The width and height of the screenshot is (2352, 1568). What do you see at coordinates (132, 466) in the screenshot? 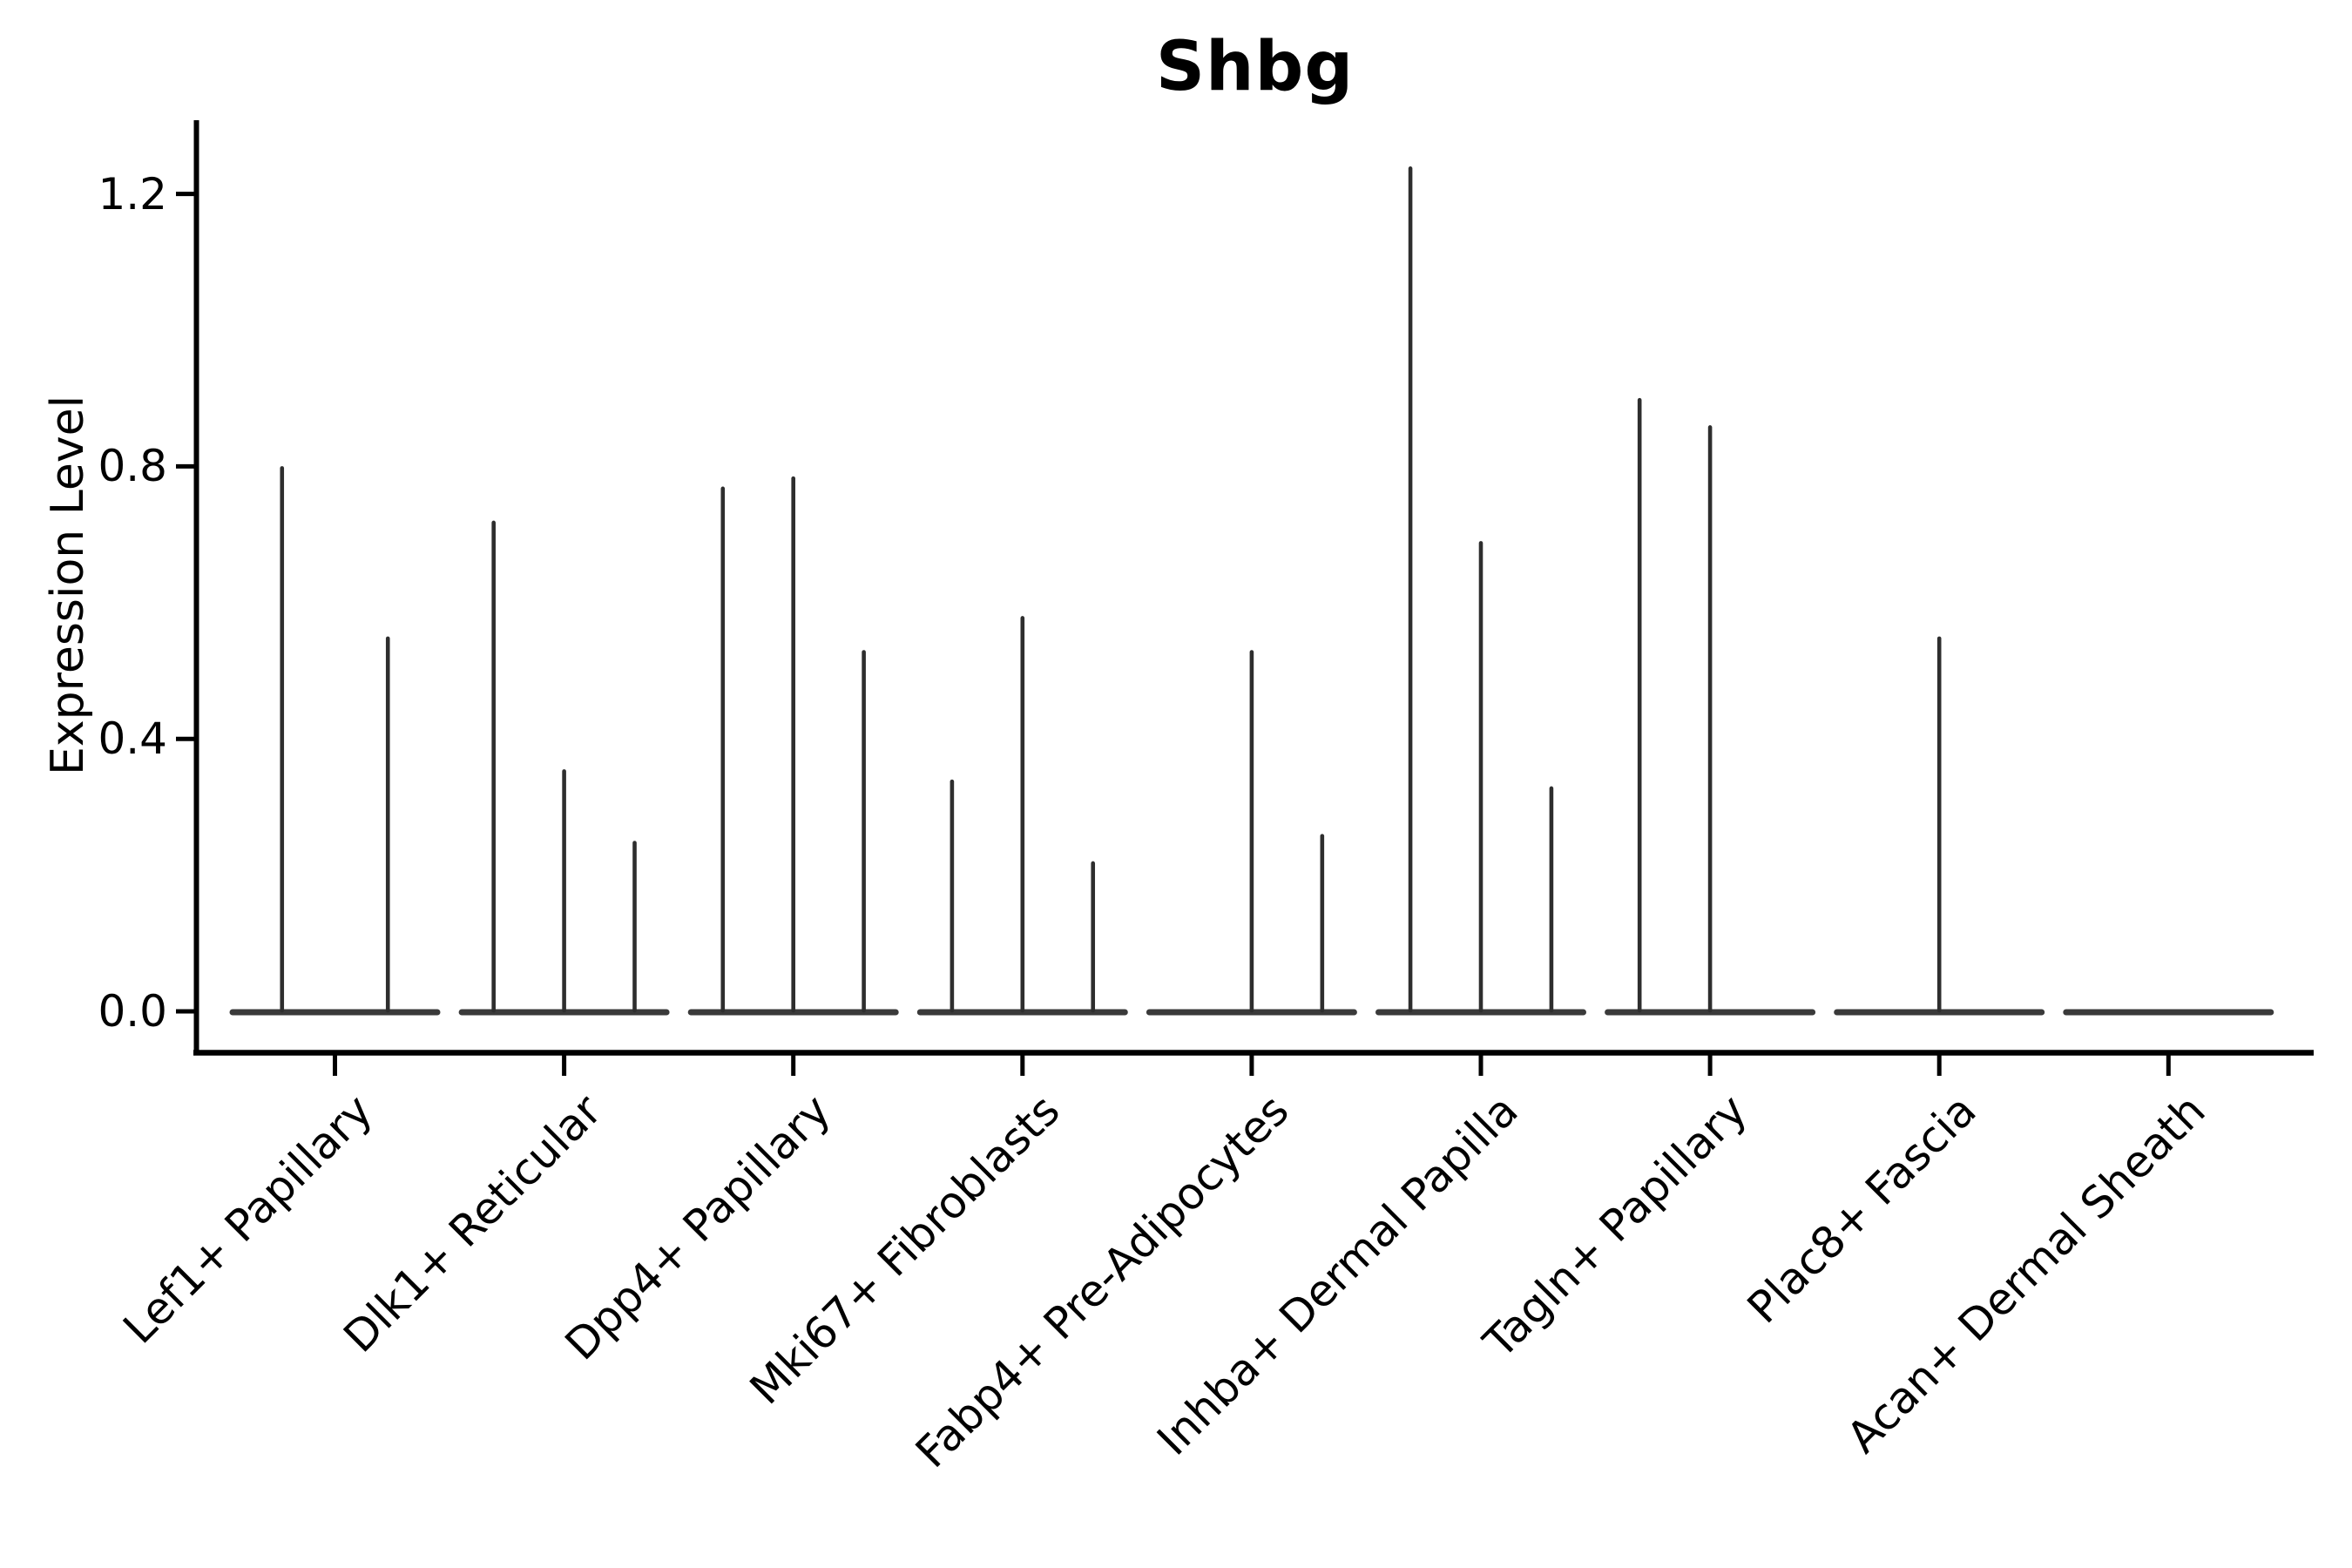
I see `y-tick-label: 0.8` at bounding box center [132, 466].